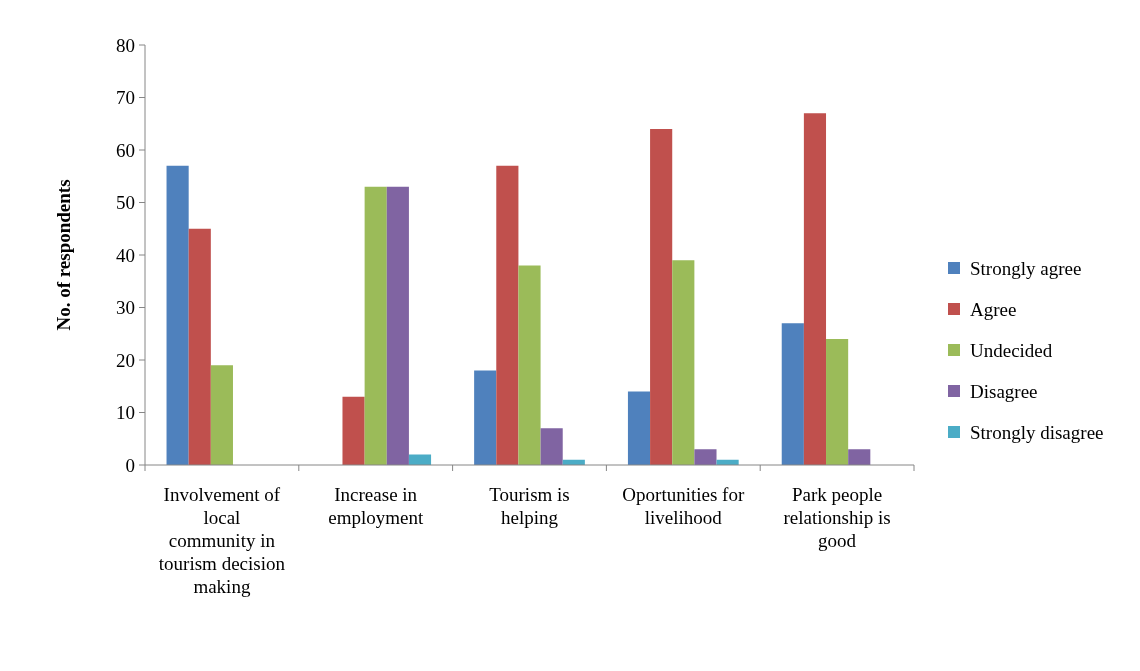 This screenshot has height=671, width=1140. Describe the element at coordinates (63, 255) in the screenshot. I see `y-axis-title: No. of respondents` at that location.